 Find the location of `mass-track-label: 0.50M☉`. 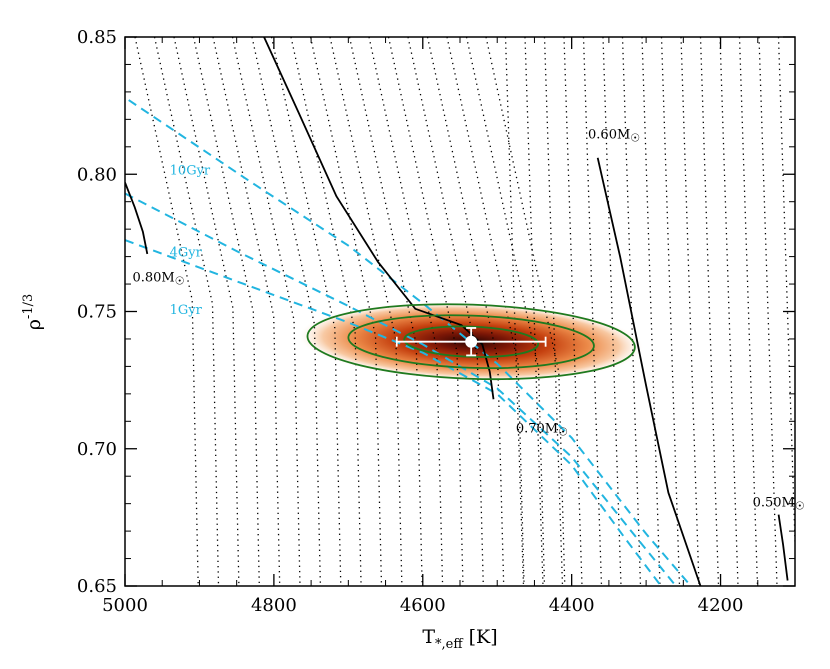

mass-track-label: 0.50M☉ is located at coordinates (779, 503).